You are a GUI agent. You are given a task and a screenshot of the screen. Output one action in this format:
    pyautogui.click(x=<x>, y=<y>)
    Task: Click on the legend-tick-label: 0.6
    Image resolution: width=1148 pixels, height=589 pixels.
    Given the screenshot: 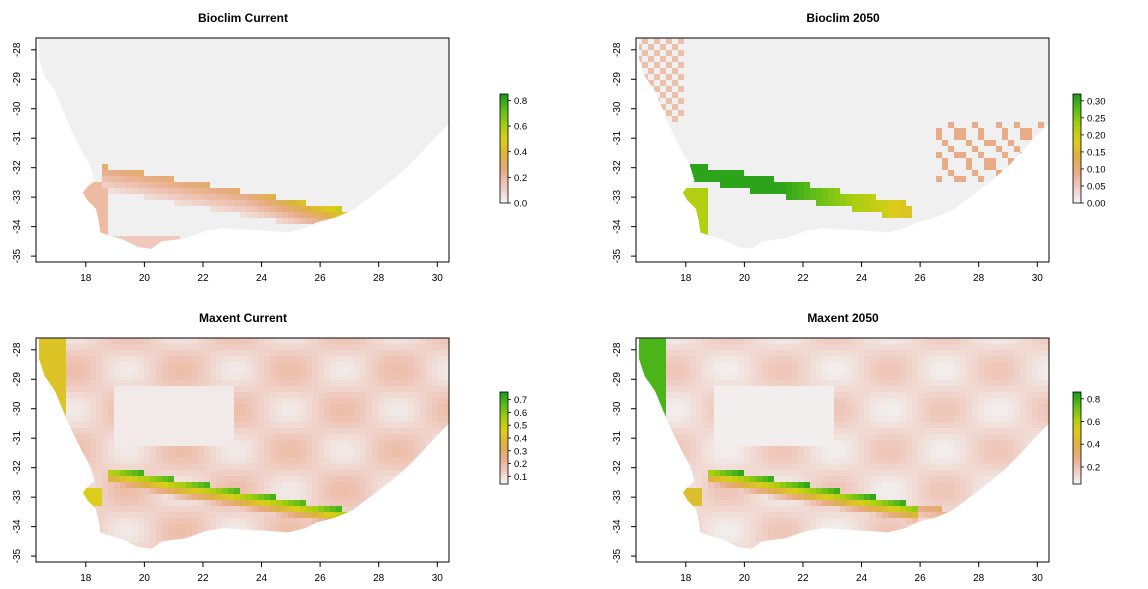 What is the action you would take?
    pyautogui.click(x=520, y=127)
    